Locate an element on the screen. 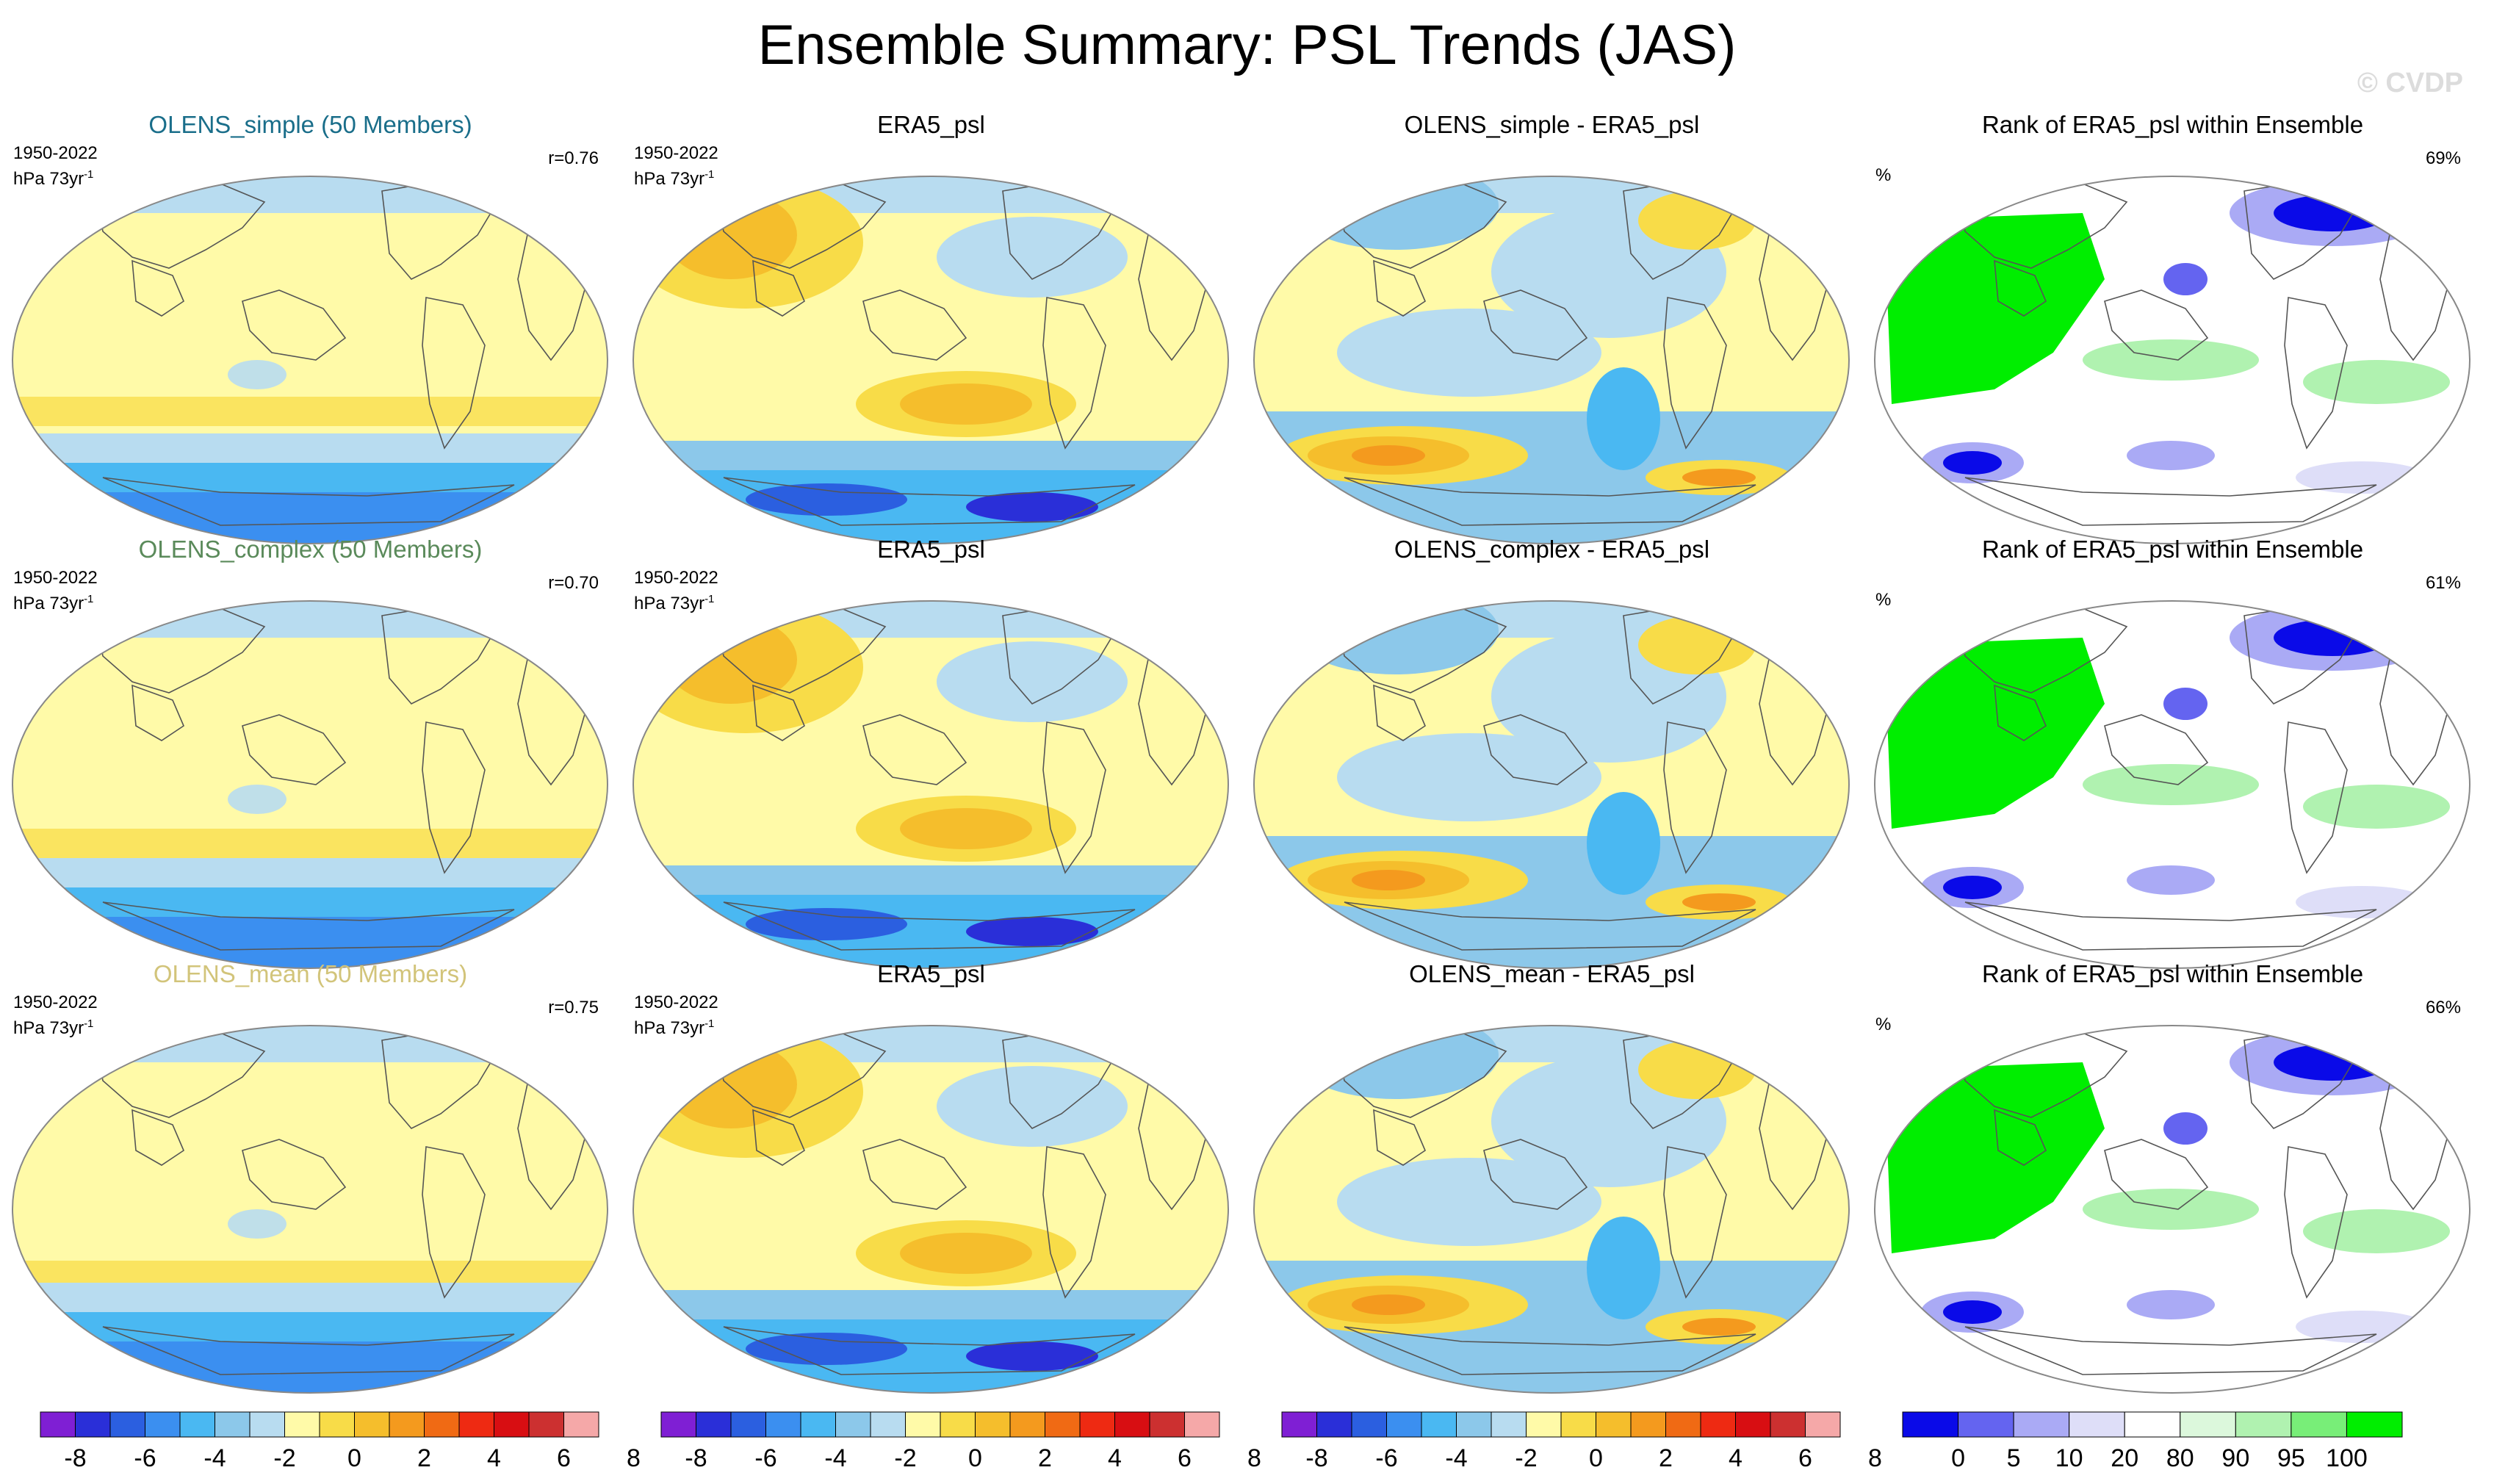 The height and width of the screenshot is (1484, 2494). colorbar-tick-label: 10 is located at coordinates (2069, 1458).